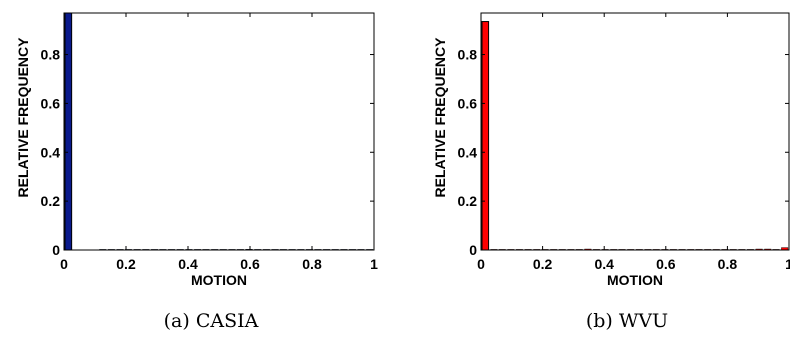 This screenshot has height=337, width=790. What do you see at coordinates (728, 264) in the screenshot?
I see `x-tick-label-b-4: 0.8` at bounding box center [728, 264].